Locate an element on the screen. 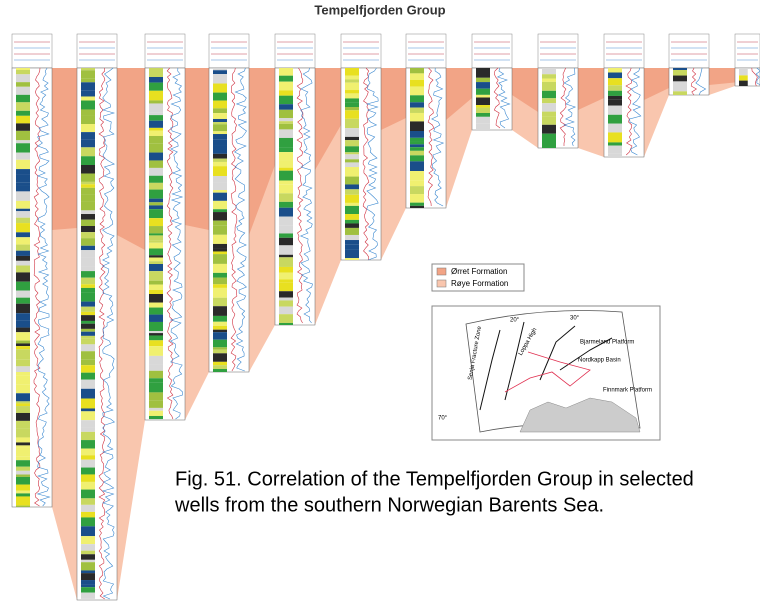  well-header is located at coordinates (689, 51).